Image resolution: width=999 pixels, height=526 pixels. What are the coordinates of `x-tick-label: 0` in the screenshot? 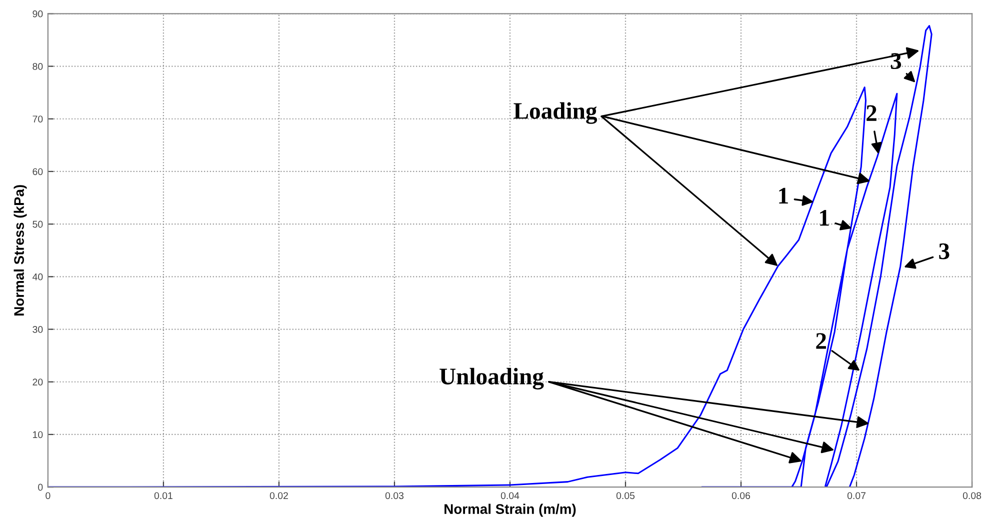 It's located at (48, 496).